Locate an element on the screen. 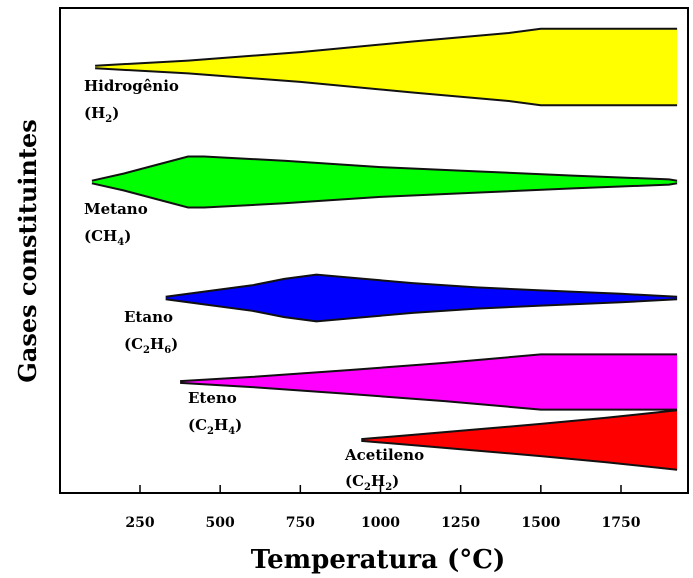 The width and height of the screenshot is (693, 578). series-label-eteno: Eteno is located at coordinates (212, 398).